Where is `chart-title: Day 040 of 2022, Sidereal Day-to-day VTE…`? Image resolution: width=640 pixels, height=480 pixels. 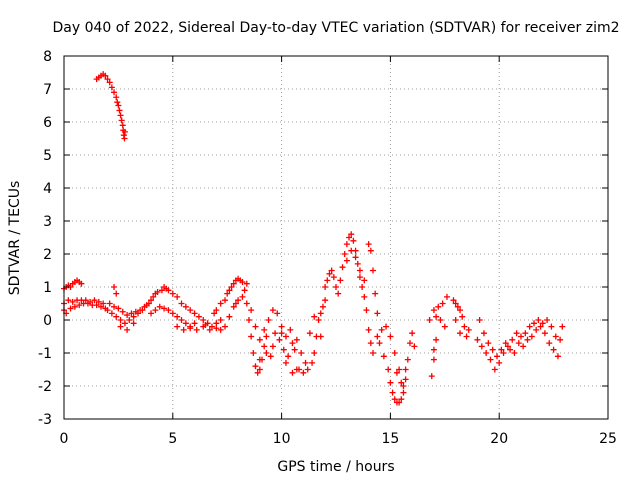 chart-title: Day 040 of 2022, Sidereal Day-to-day VTE… is located at coordinates (336, 28).